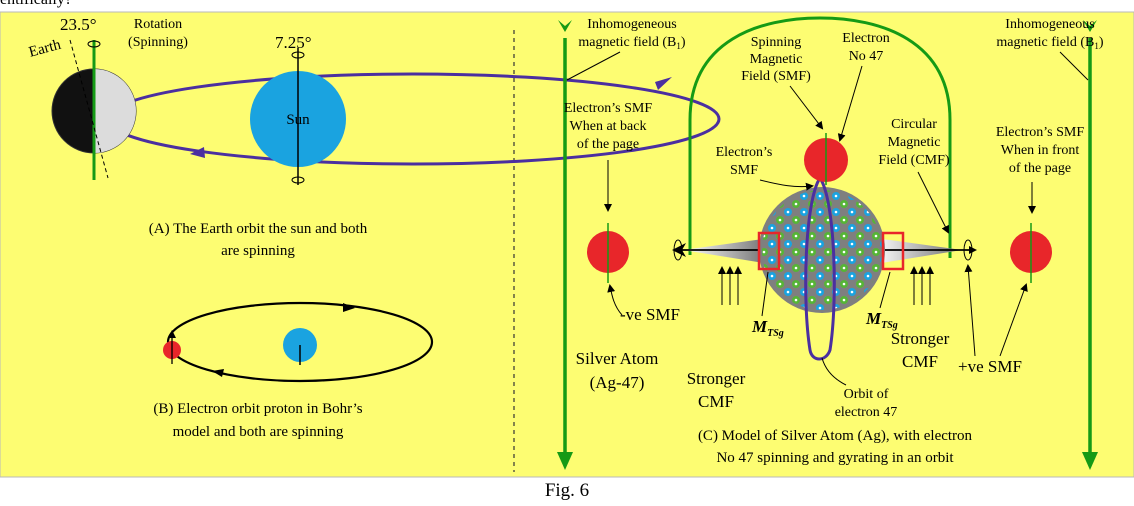  I want to click on field-right-line1: Inhomogeneous, so click(1049, 24).